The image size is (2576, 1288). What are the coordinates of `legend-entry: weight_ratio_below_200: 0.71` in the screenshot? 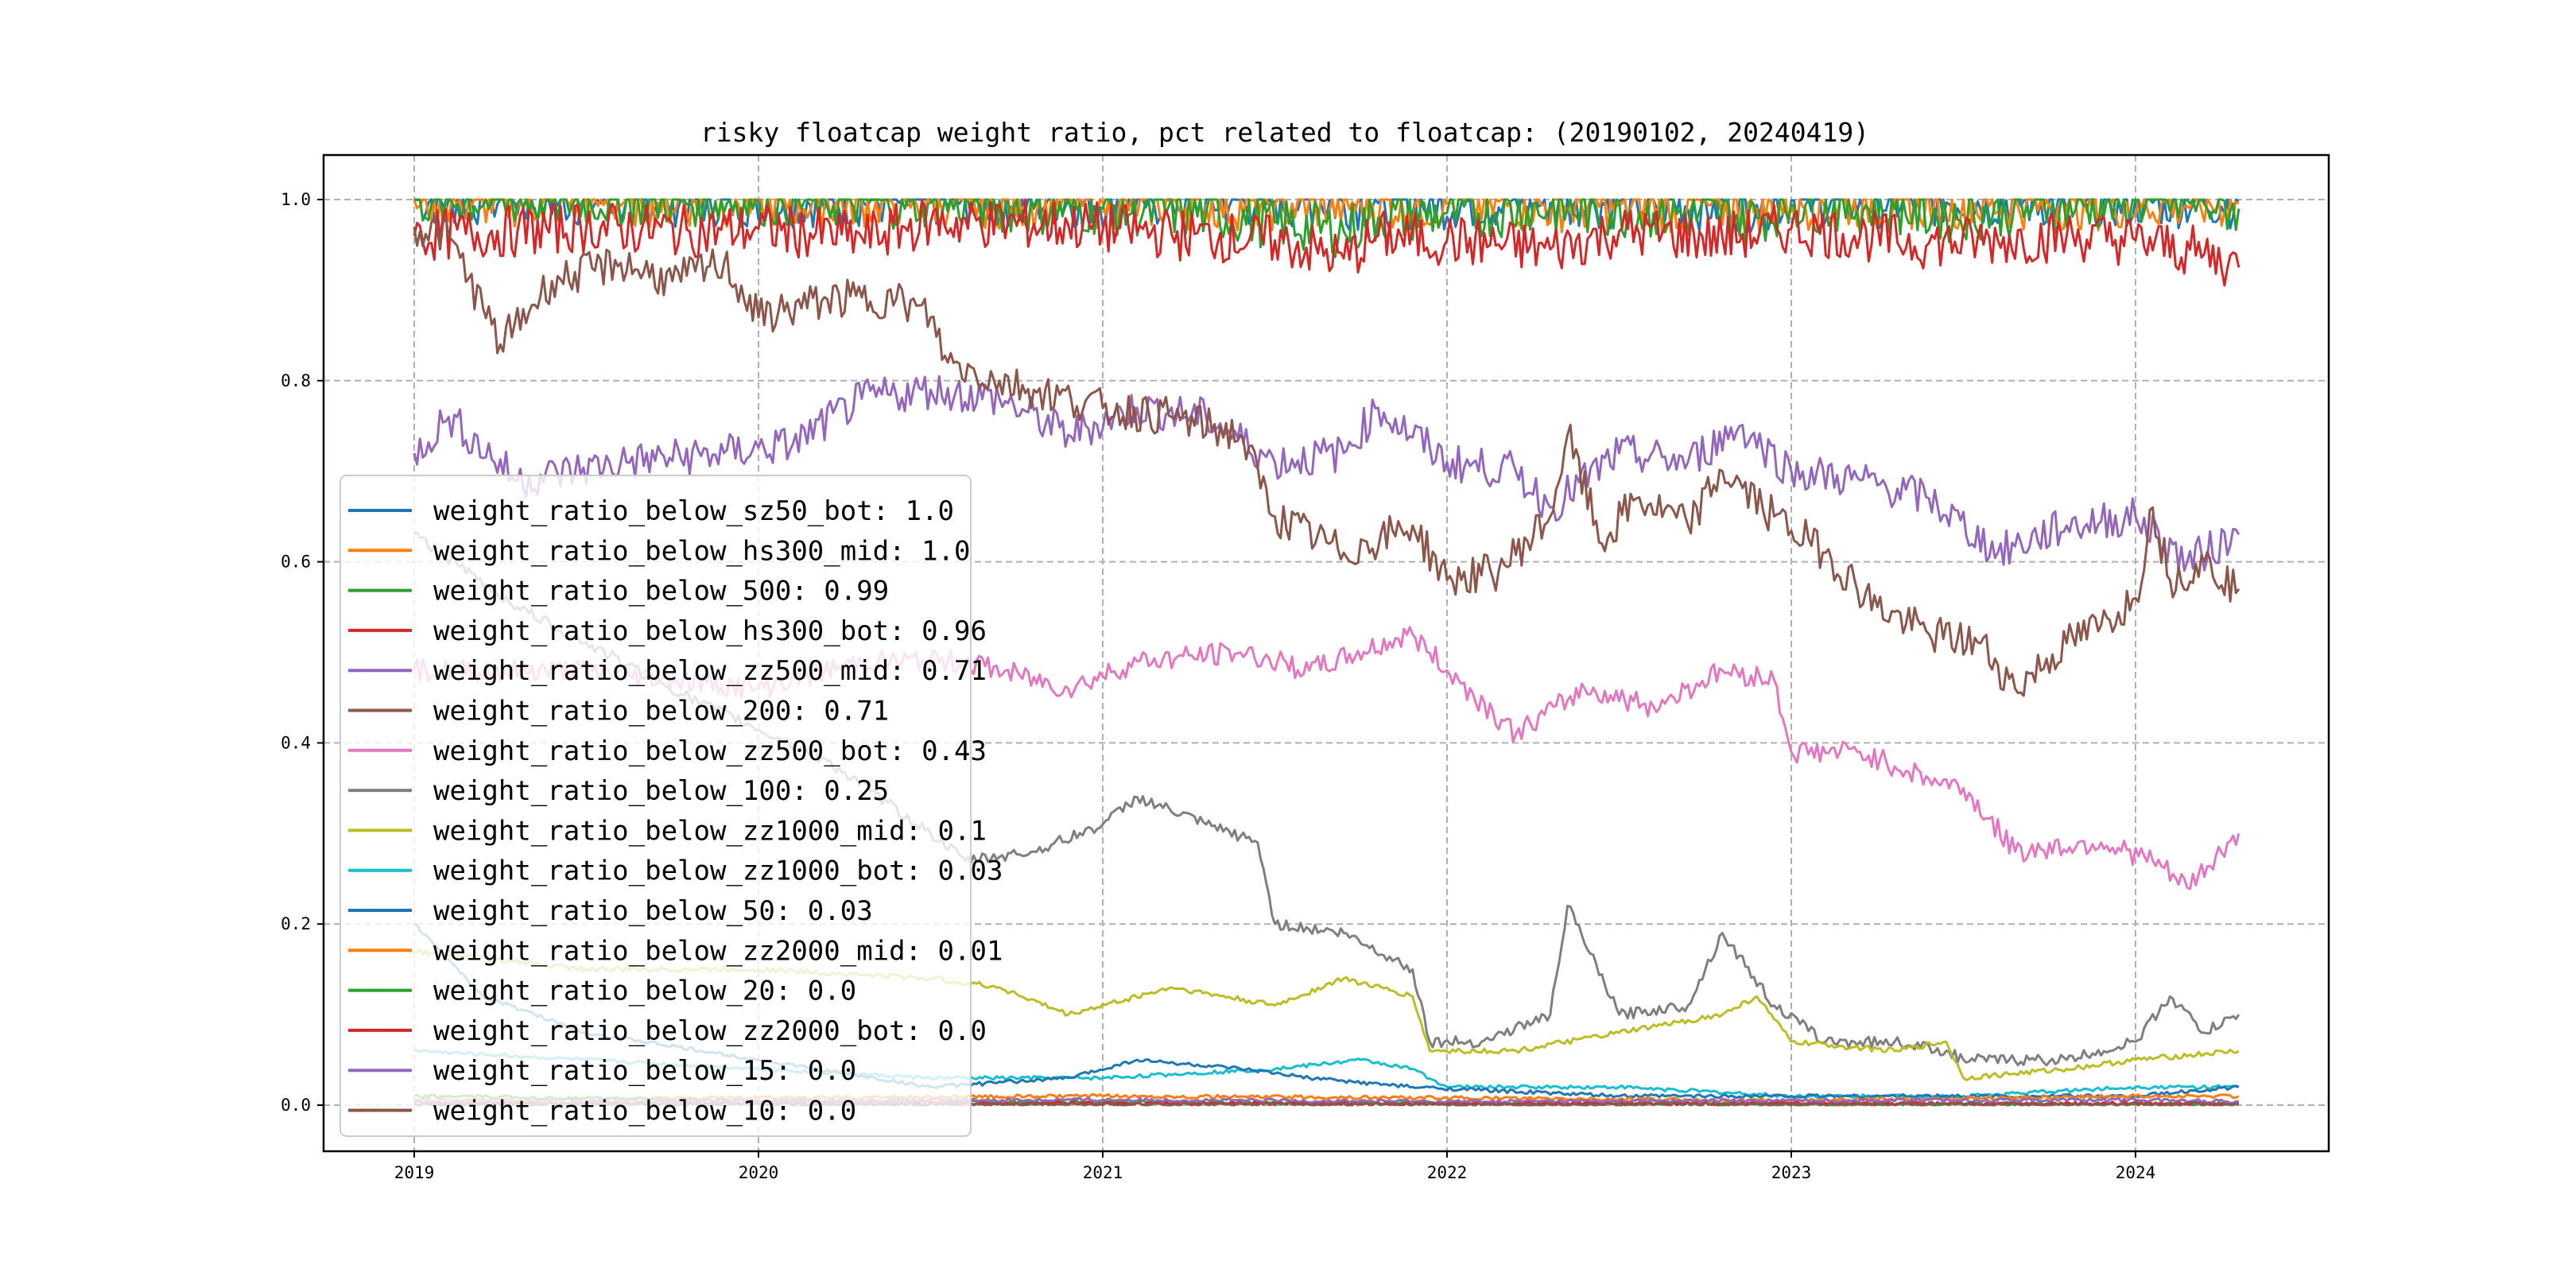 It's located at (661, 711).